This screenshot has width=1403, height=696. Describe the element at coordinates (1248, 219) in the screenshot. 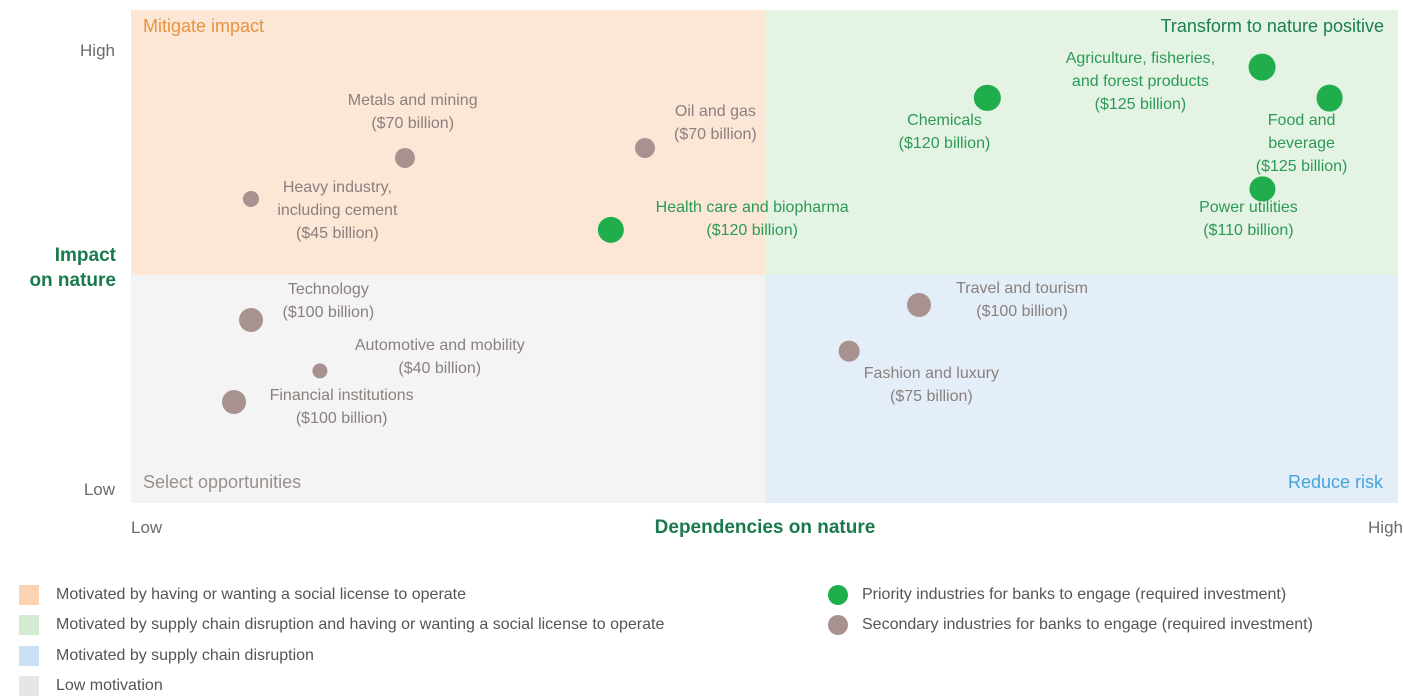

I see `point-label: Power utilities ($110 billion)` at that location.